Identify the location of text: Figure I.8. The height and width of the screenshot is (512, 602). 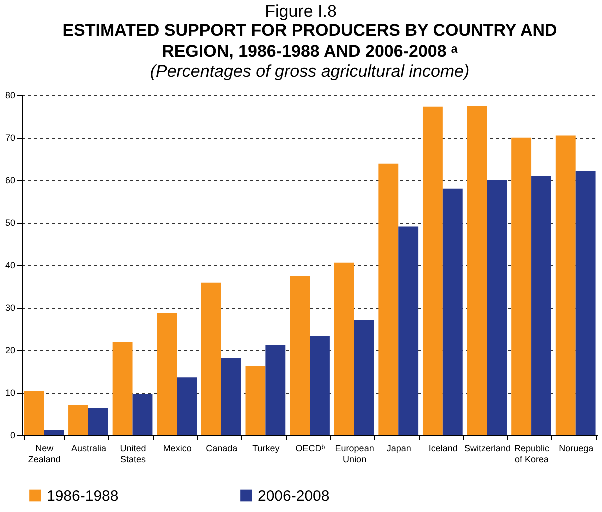
(301, 12).